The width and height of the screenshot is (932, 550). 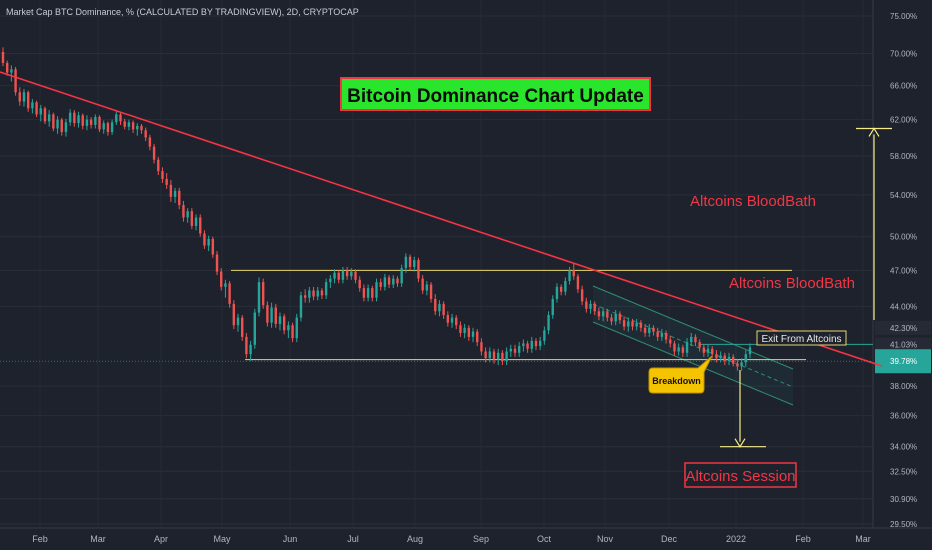 I want to click on price-tick-label: 75.00%, so click(x=903, y=16).